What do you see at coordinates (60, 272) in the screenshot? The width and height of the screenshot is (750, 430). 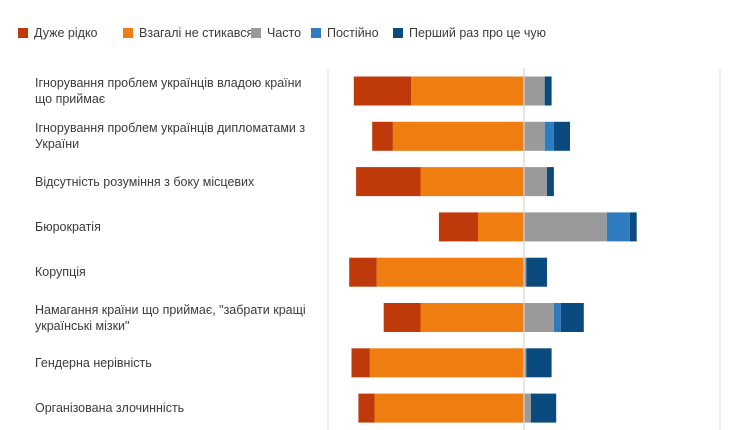 I see `category-label-5: Корупція` at bounding box center [60, 272].